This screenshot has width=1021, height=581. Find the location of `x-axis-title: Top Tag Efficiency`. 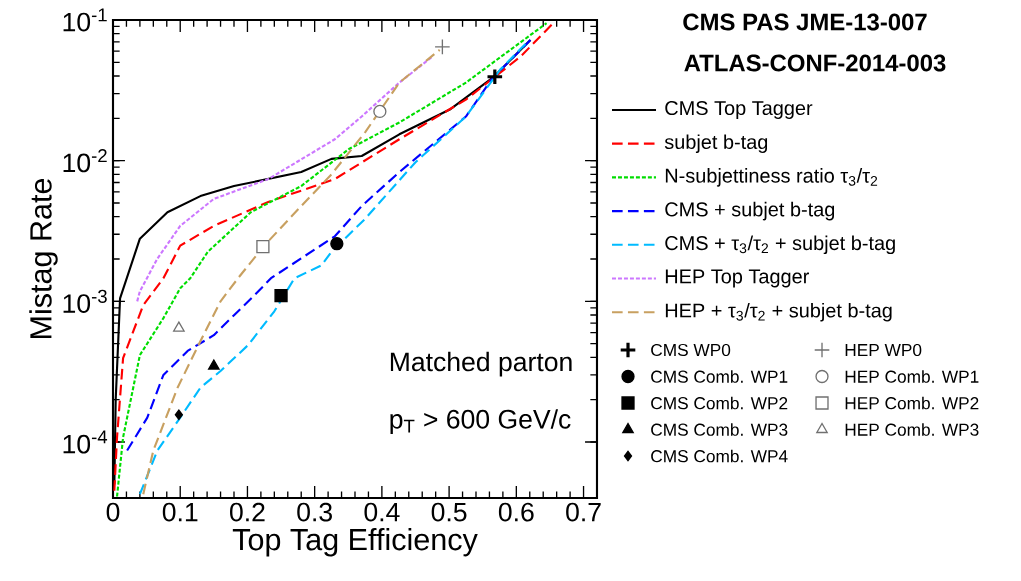

x-axis-title: Top Tag Efficiency is located at coordinates (355, 542).